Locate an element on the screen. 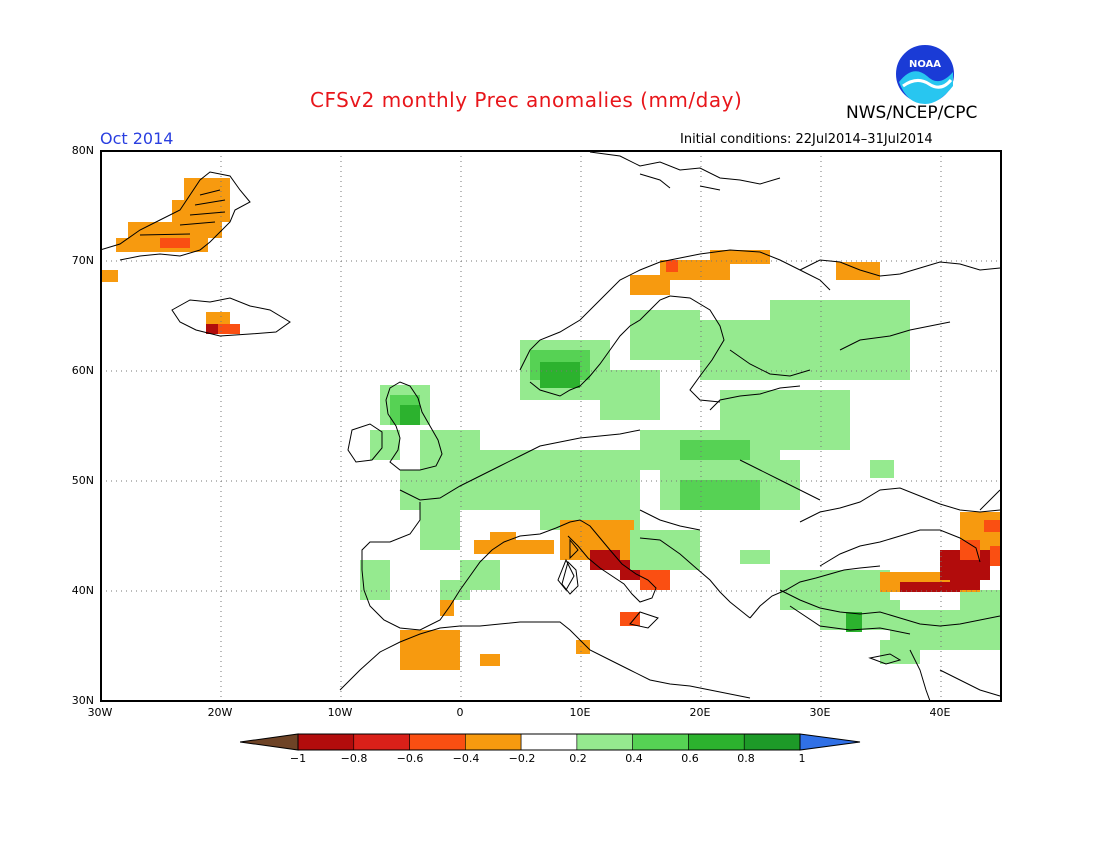 This screenshot has width=1100, height=850. lat-label: 70N is located at coordinates (82, 260).